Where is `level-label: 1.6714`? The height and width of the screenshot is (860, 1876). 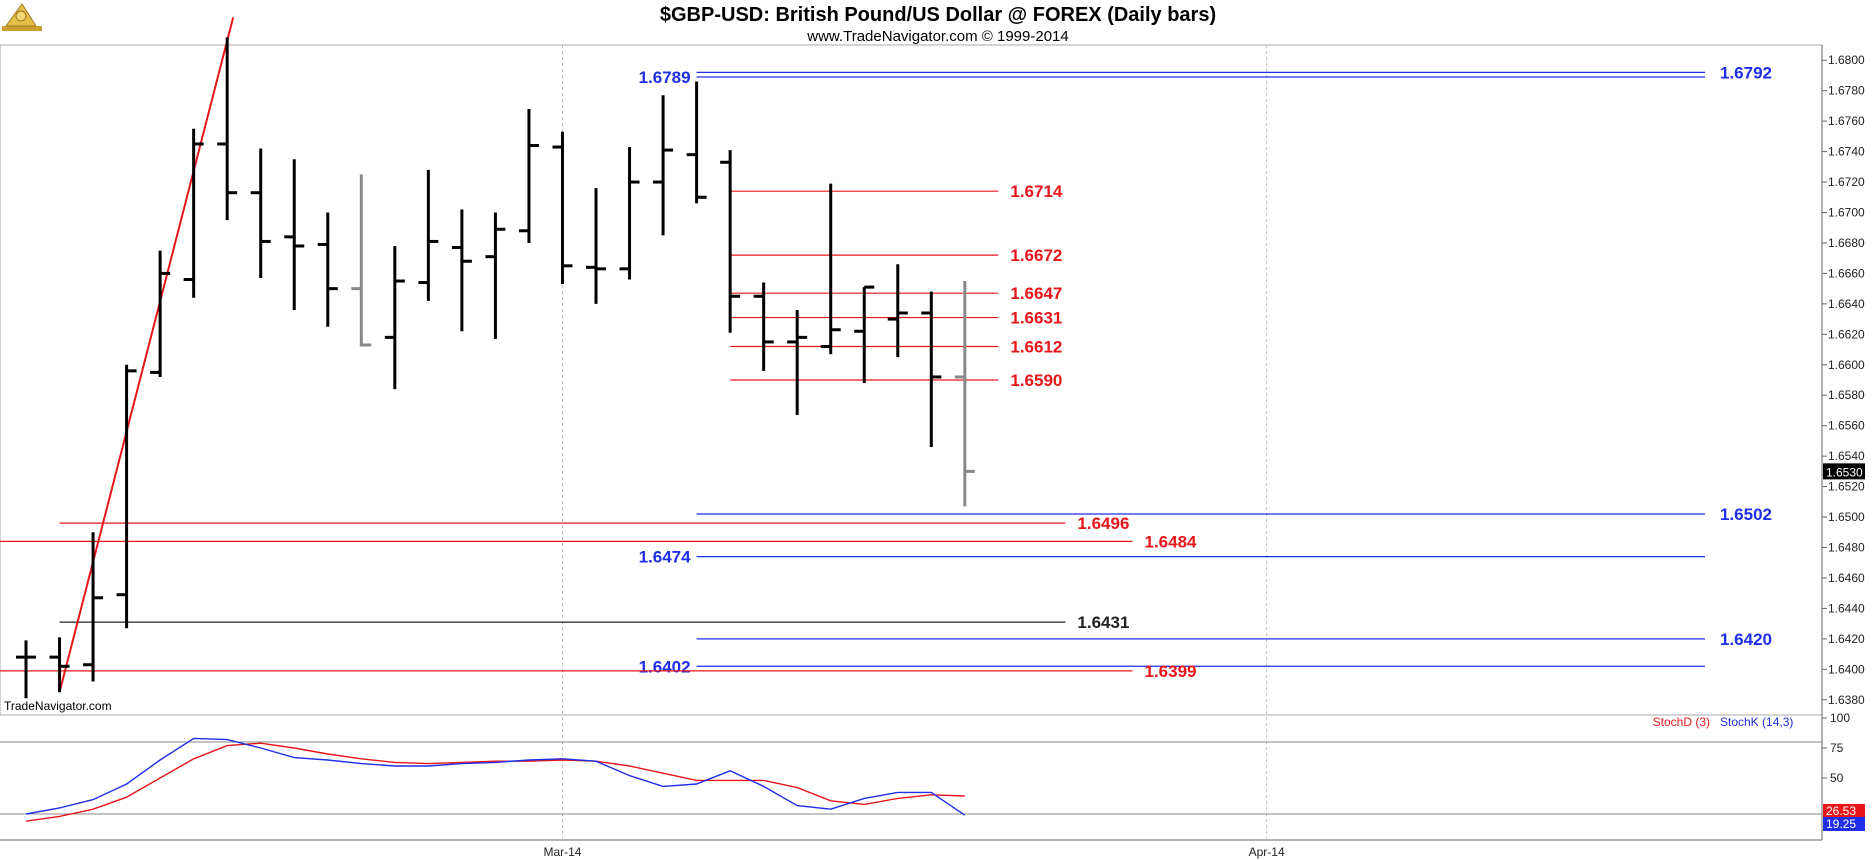 level-label: 1.6714 is located at coordinates (1036, 191).